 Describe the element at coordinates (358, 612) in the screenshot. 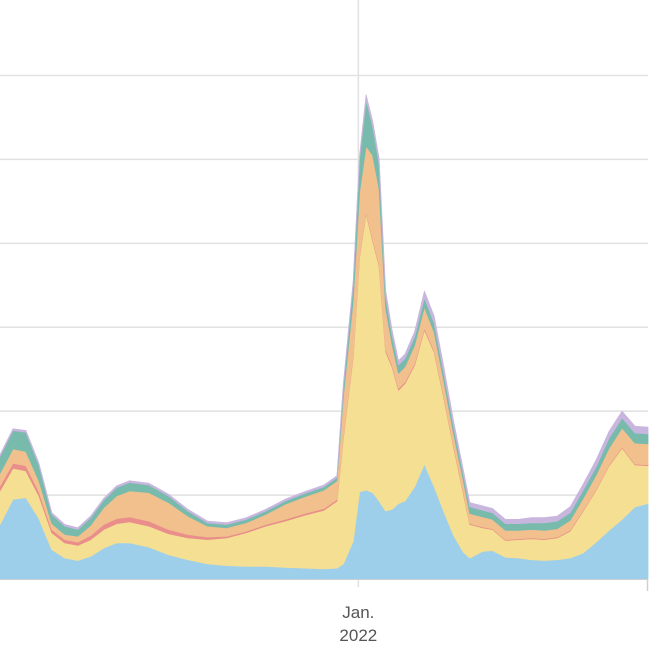

I see `x-tick-label-month: Jan.` at that location.